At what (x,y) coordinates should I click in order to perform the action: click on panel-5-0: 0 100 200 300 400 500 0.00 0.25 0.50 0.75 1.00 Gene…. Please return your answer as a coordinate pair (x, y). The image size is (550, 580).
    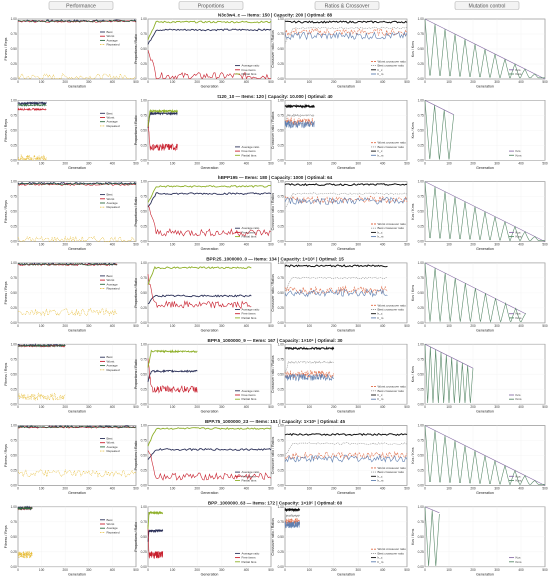
    Looking at the image, I should click on (71, 459).